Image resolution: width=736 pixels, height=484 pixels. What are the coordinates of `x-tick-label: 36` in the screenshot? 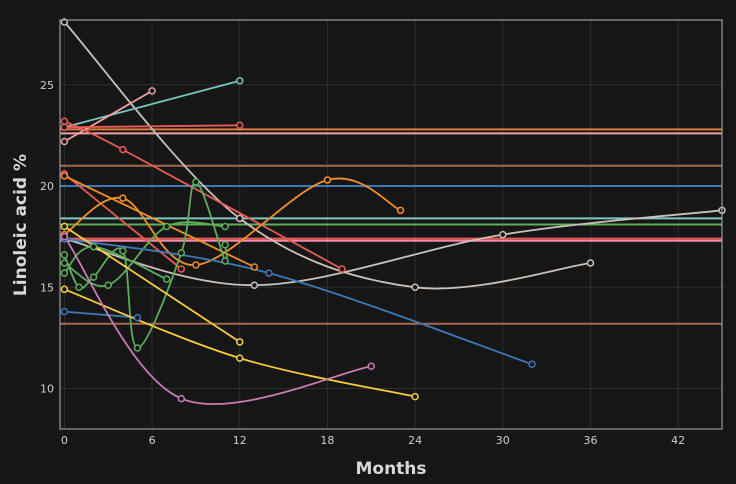 It's located at (590, 440).